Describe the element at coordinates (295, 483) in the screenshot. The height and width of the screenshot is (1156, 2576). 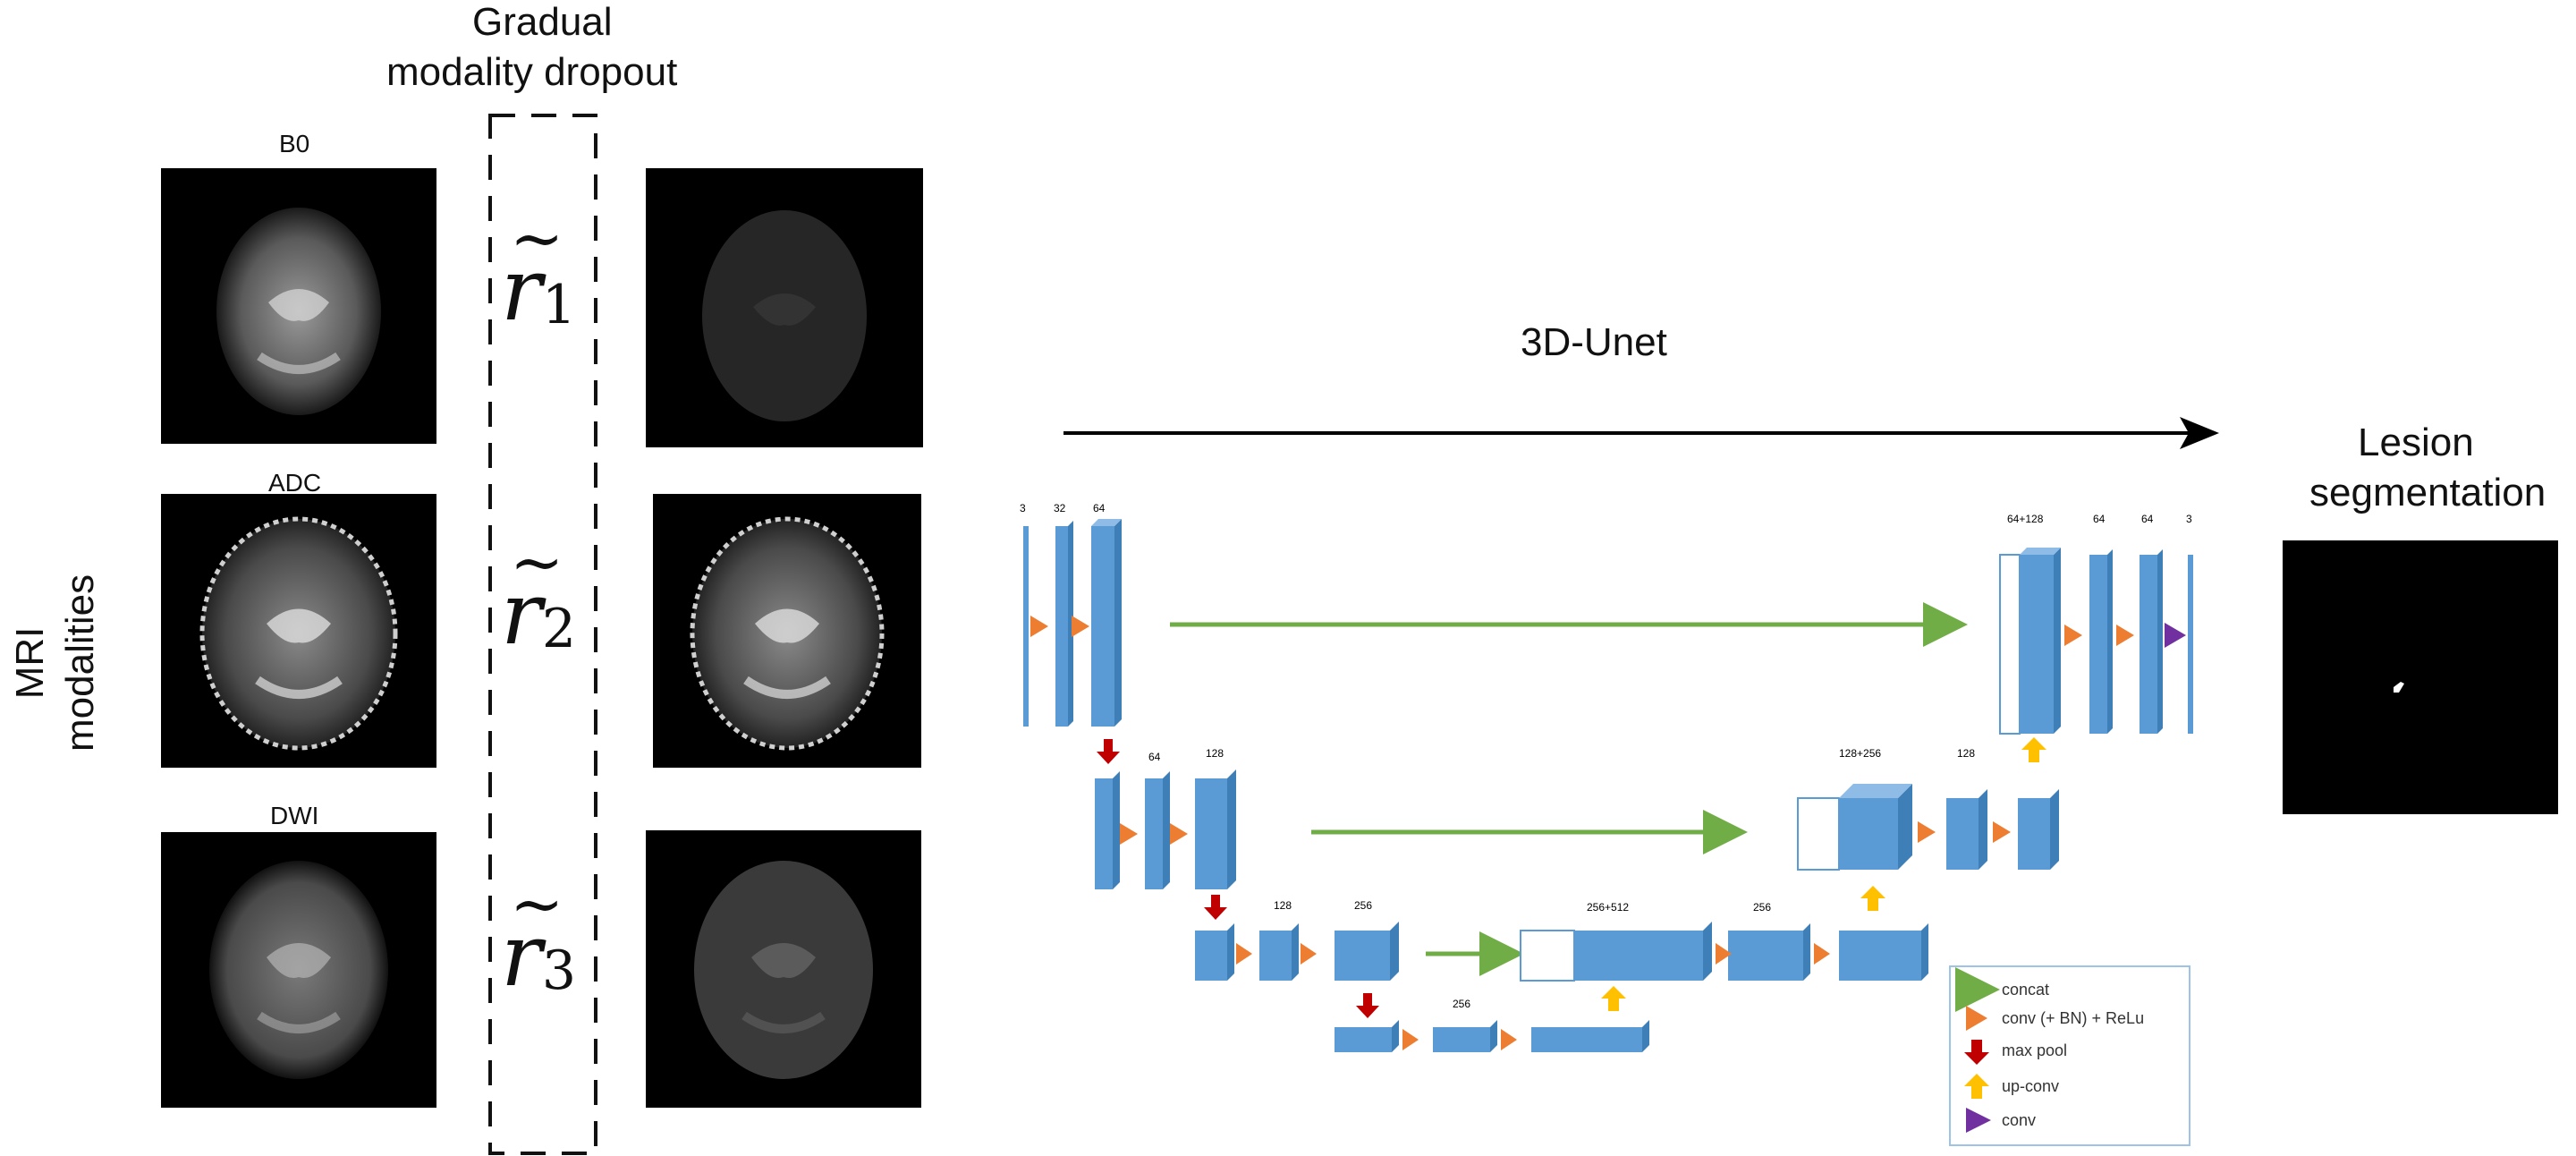
I see `modality-label-adc: ADC` at that location.